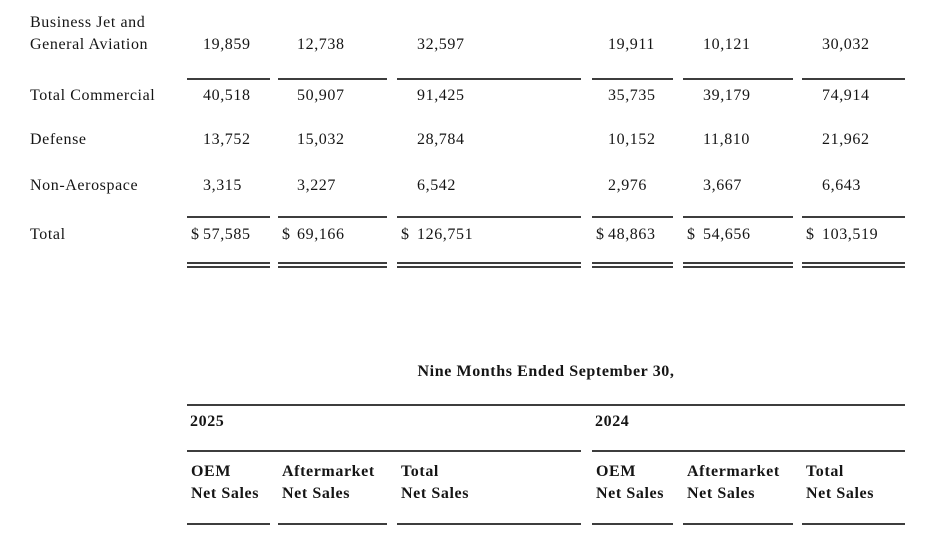  What do you see at coordinates (632, 95) in the screenshot?
I see `cell-value: 35,735` at bounding box center [632, 95].